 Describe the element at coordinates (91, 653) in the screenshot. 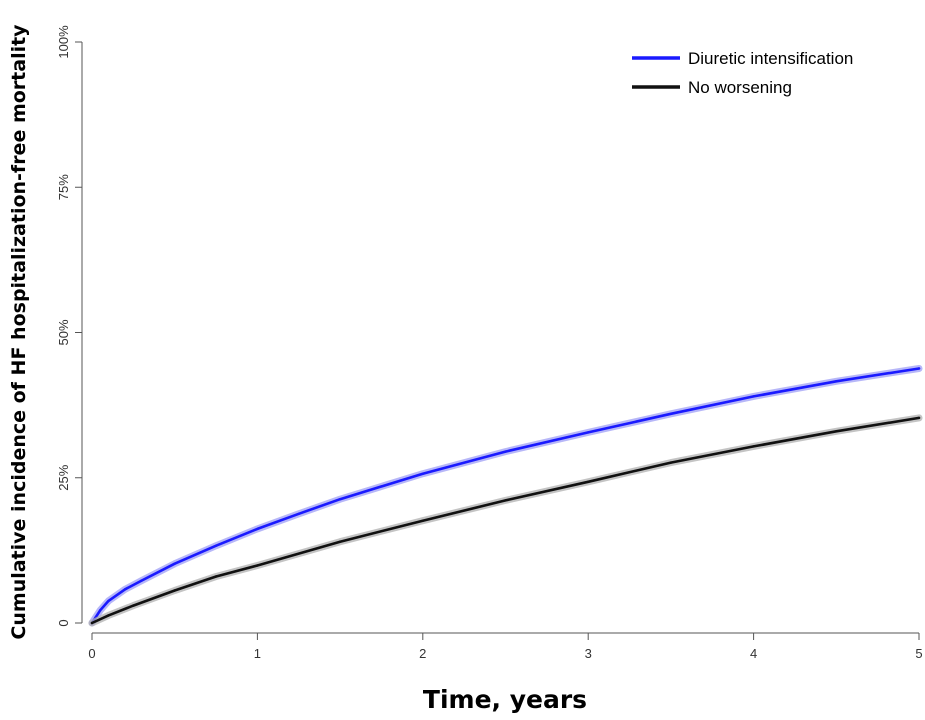

I see `x-tick-label: 0` at that location.